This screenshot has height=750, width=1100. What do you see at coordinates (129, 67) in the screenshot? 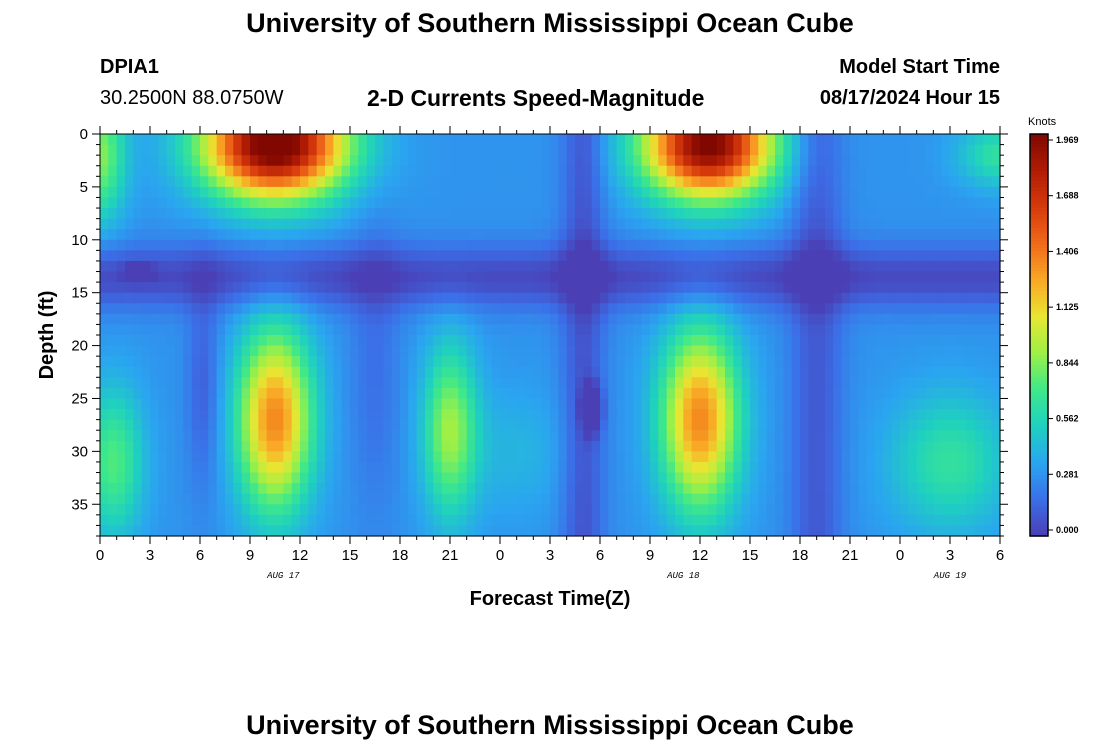
I see `station-id: DPIA1` at bounding box center [129, 67].